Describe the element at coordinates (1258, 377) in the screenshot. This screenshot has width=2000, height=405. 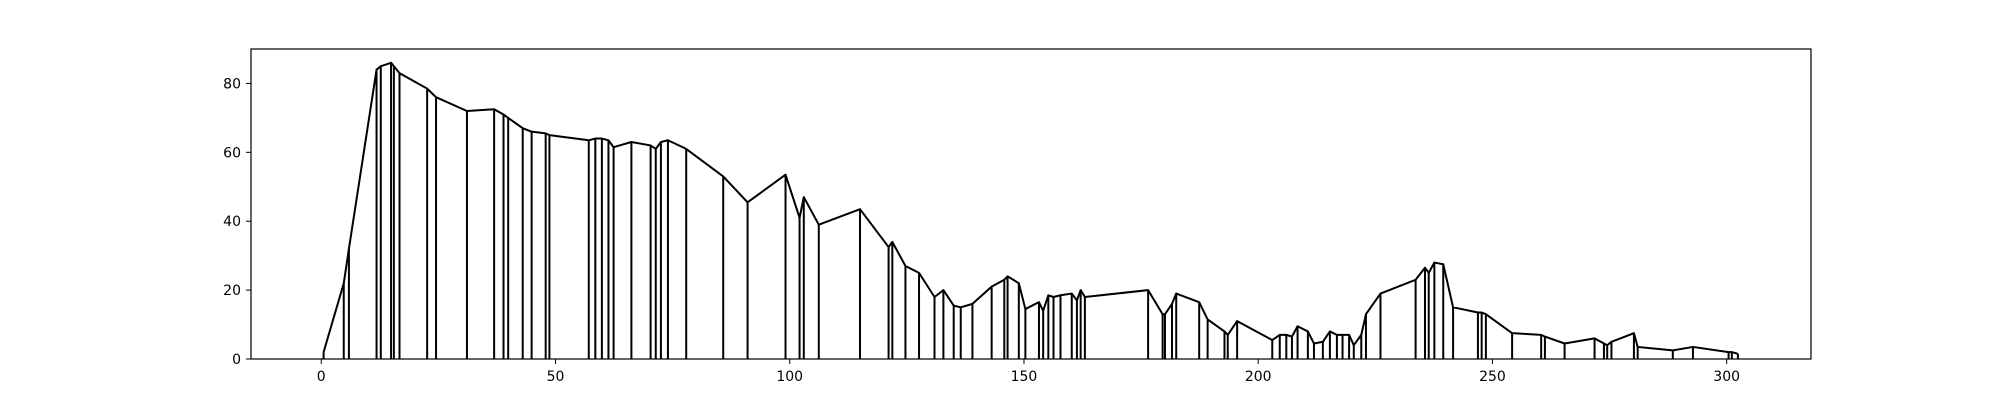
I see `x-tick-label-200: 200` at that location.